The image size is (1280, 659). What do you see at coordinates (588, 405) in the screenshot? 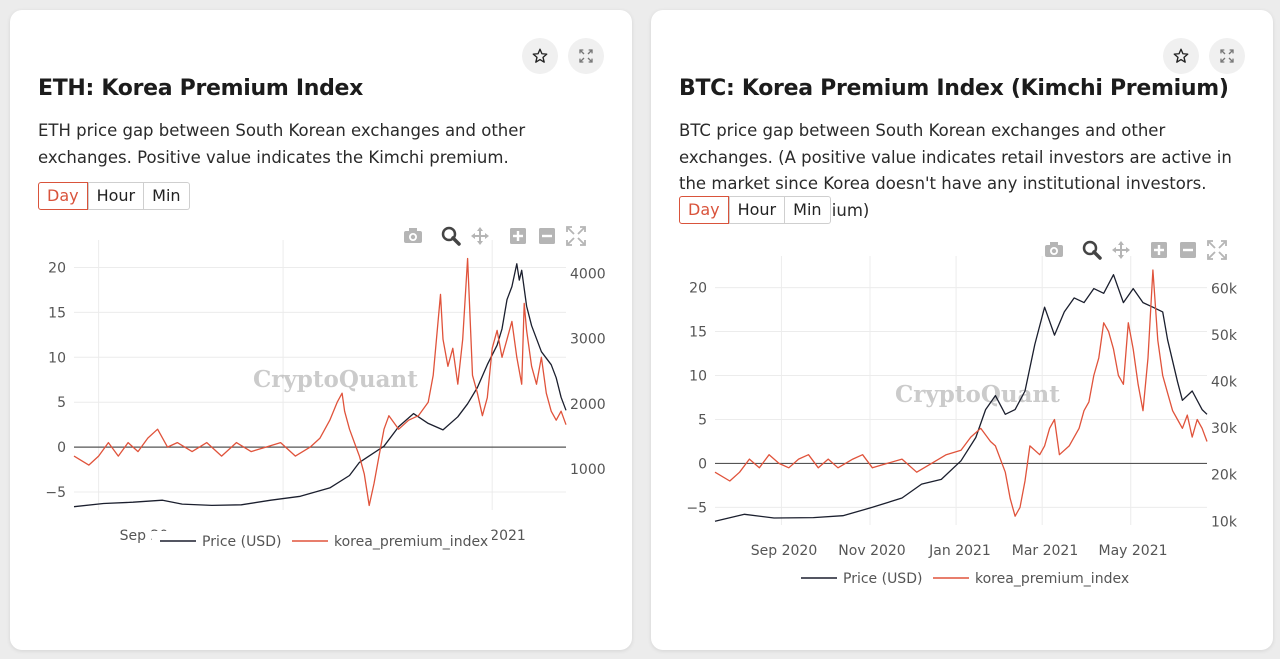
I see `y-right-tick-label: 2000` at bounding box center [588, 405].